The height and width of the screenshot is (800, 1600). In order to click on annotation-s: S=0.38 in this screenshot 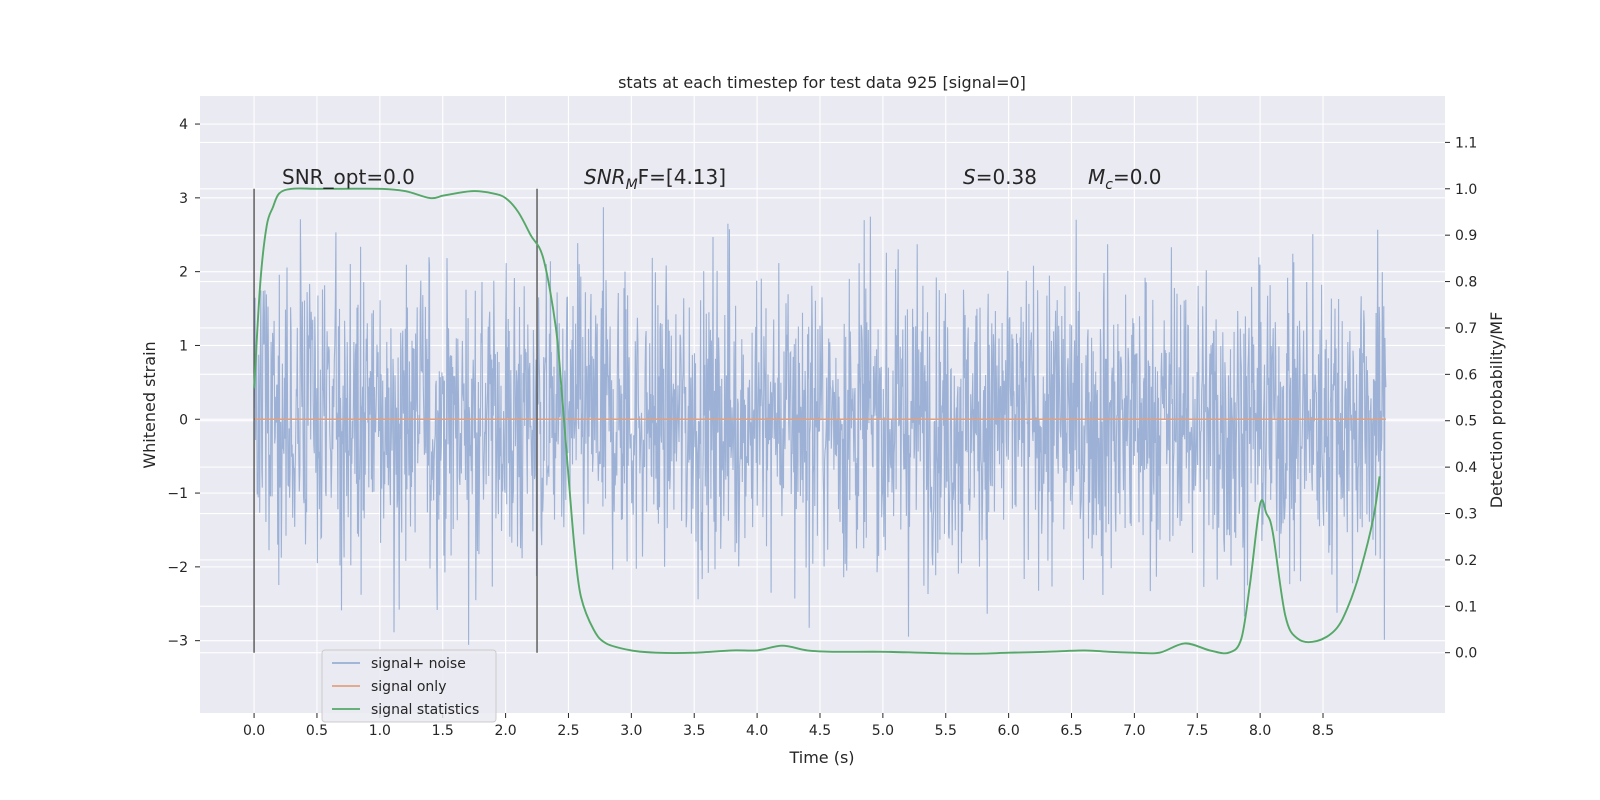, I will do `click(1000, 177)`.